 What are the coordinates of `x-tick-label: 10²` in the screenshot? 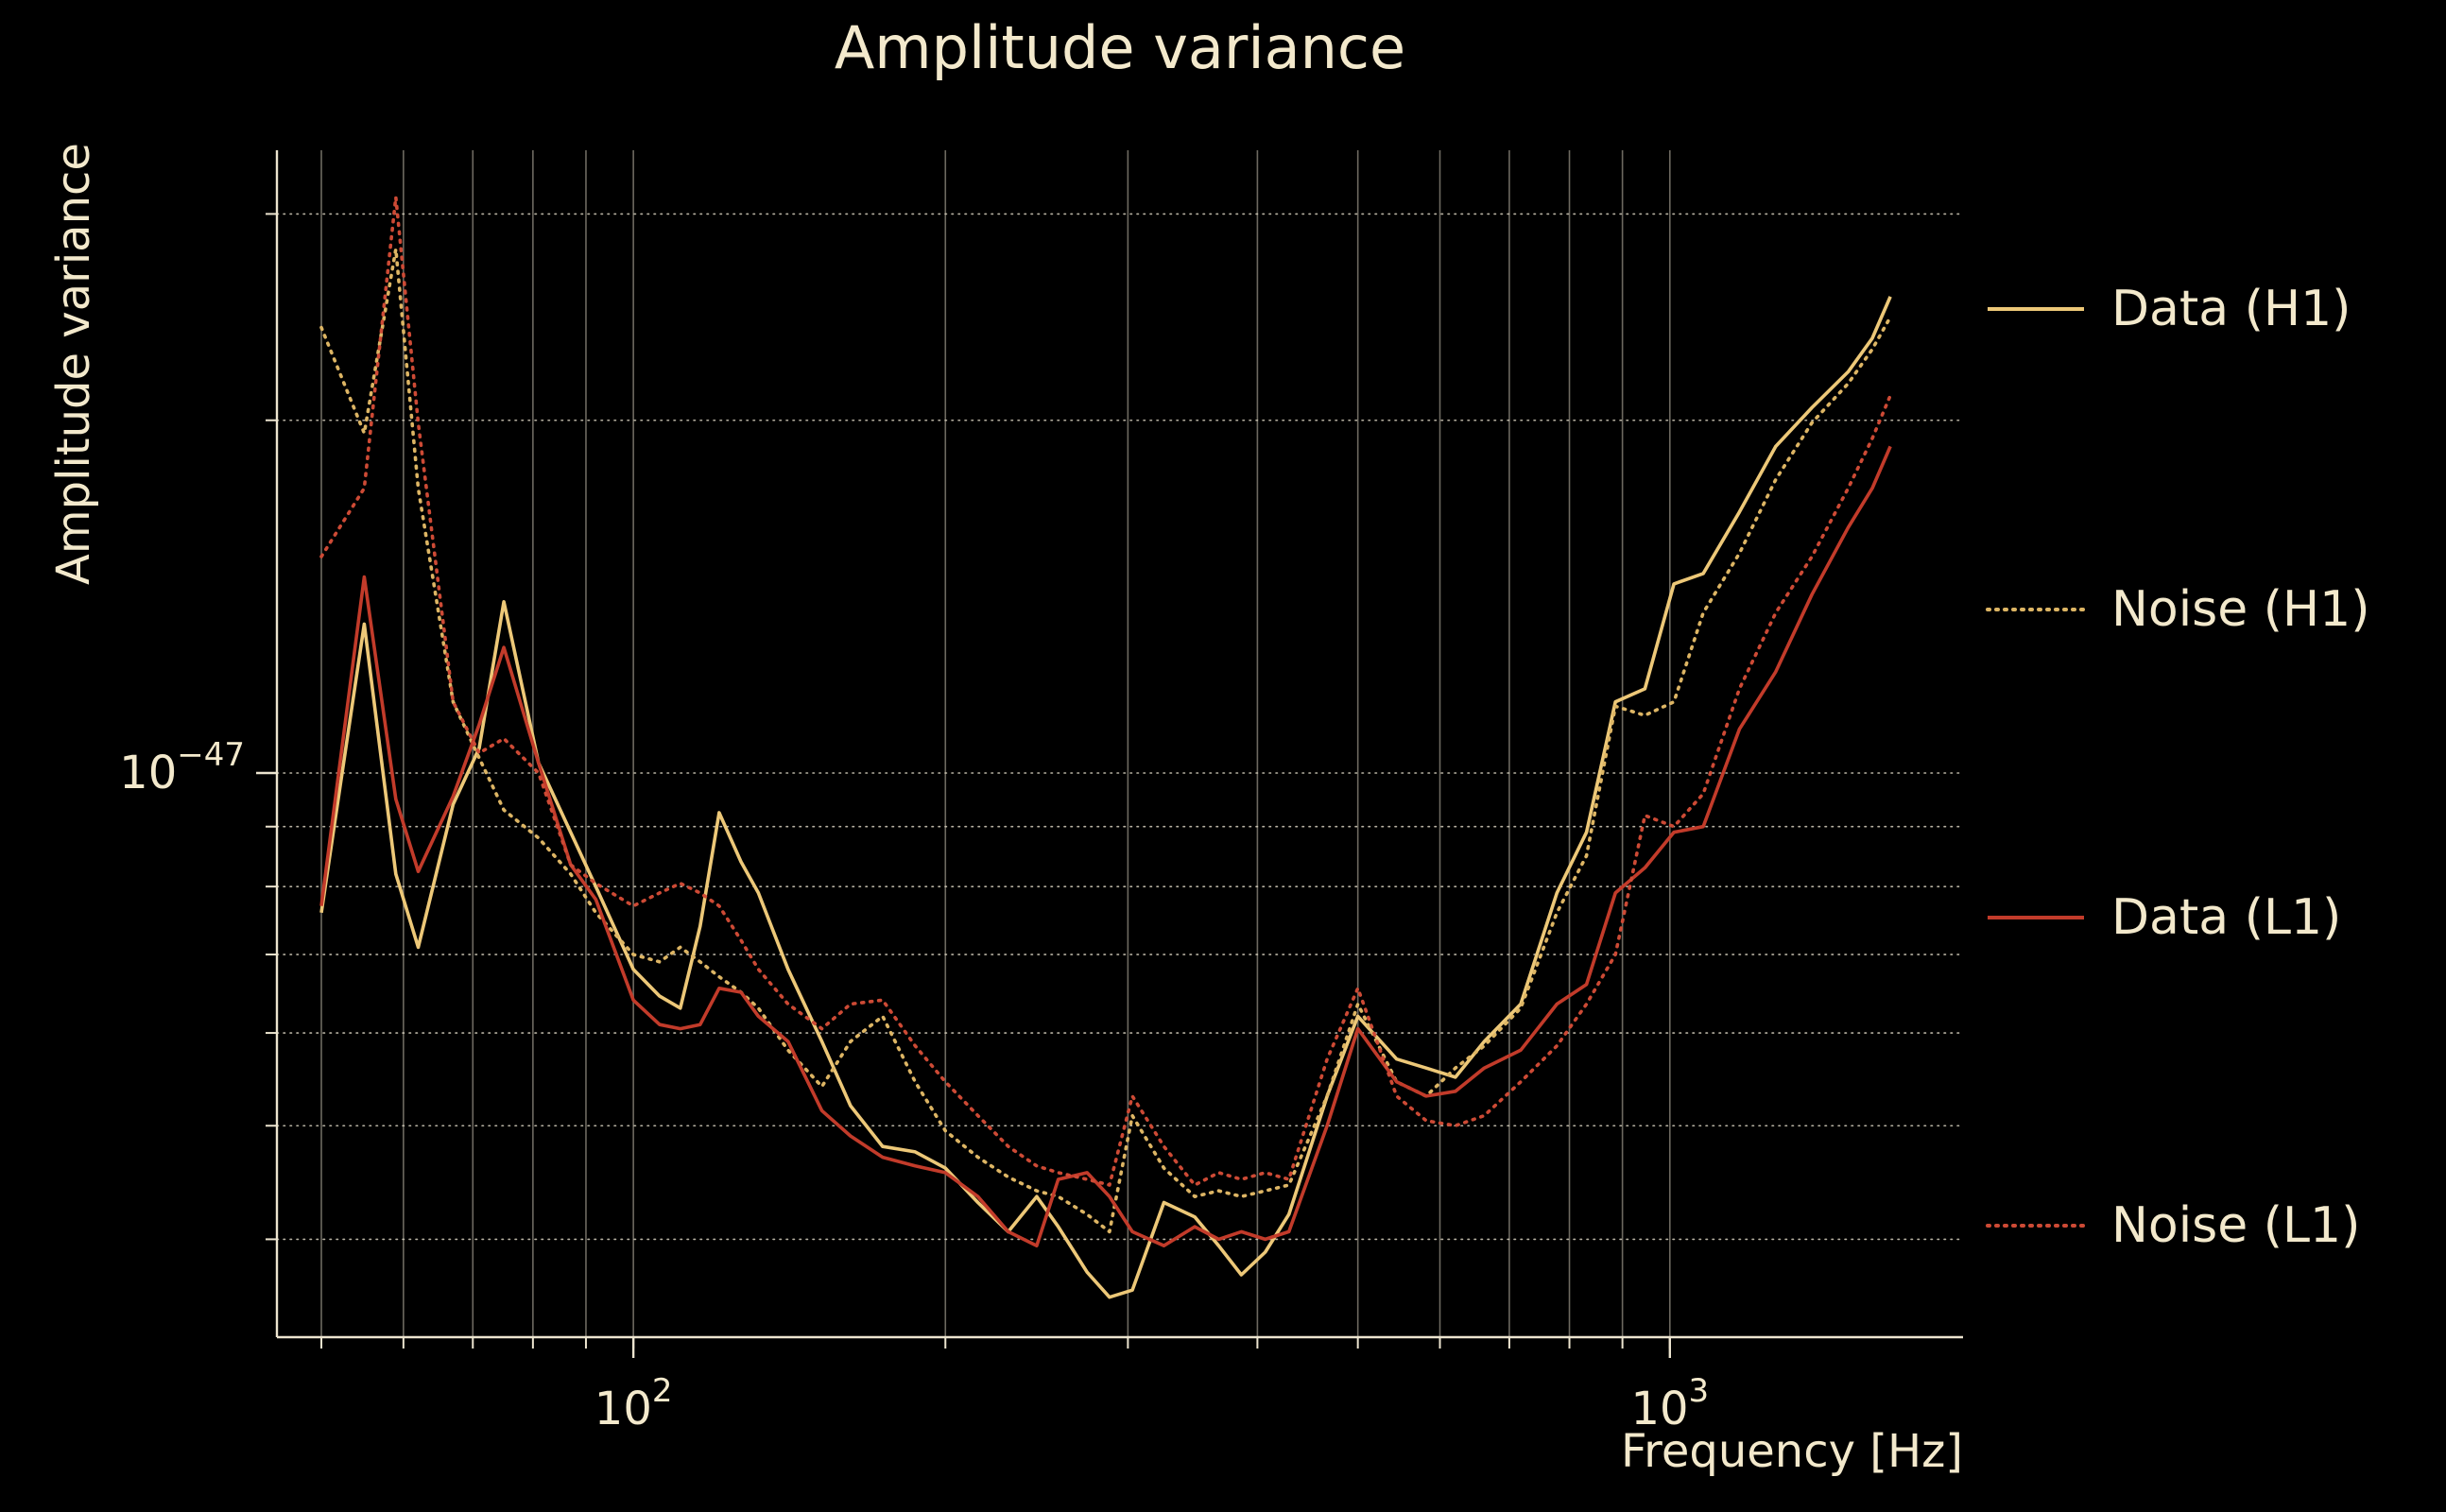 It's located at (633, 1403).